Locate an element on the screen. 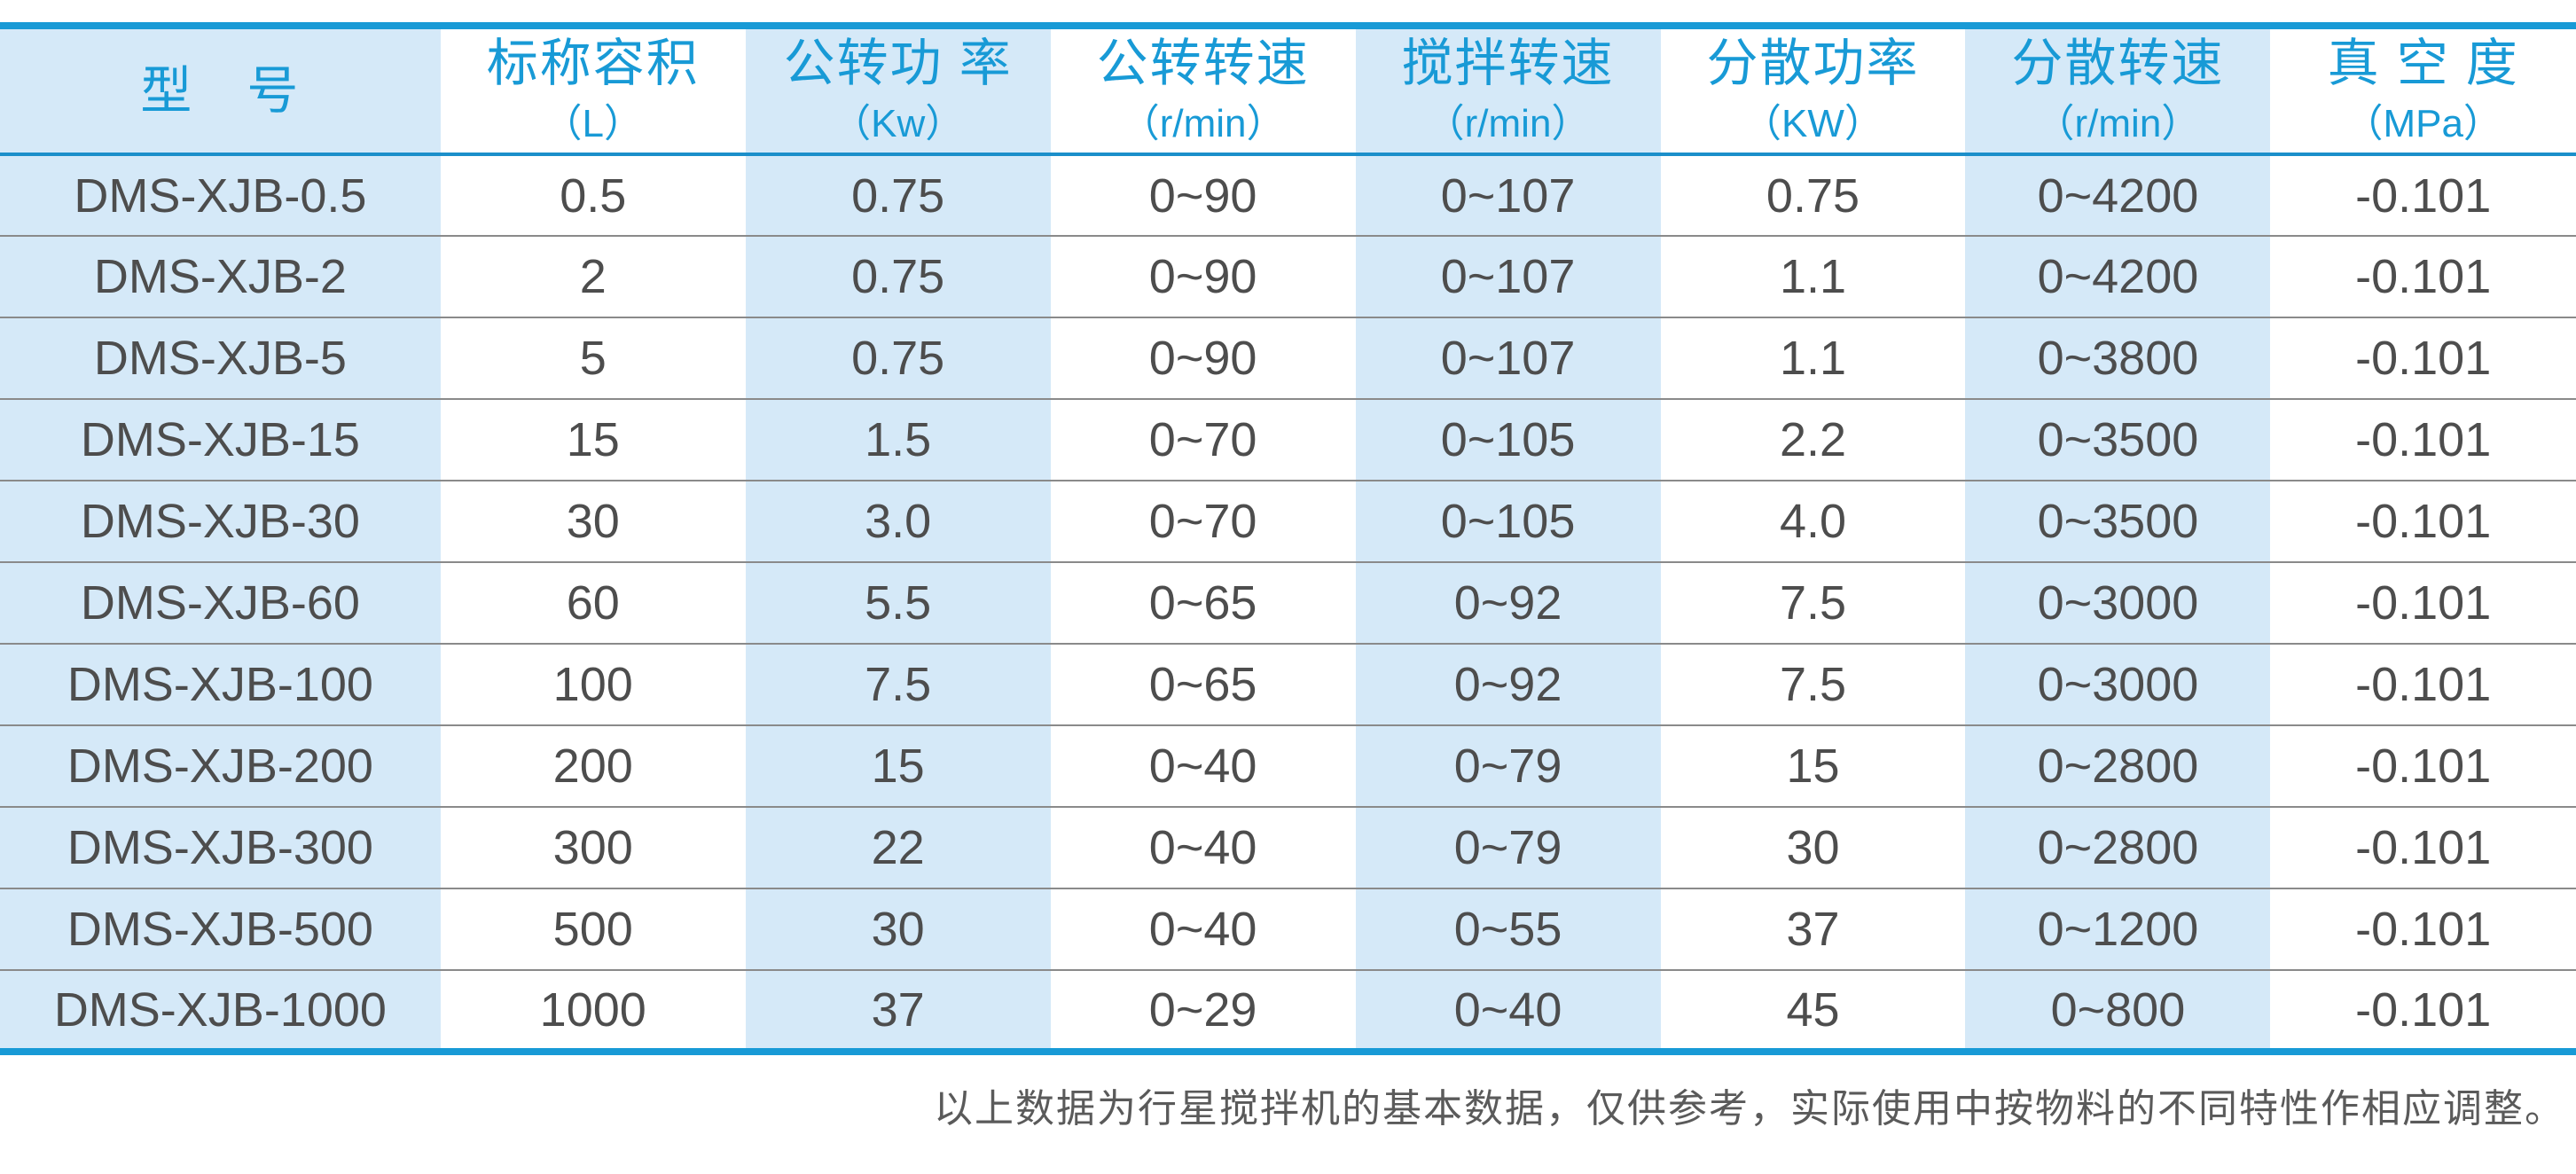 This screenshot has width=2576, height=1174. value-cell: 300 is located at coordinates (592, 847).